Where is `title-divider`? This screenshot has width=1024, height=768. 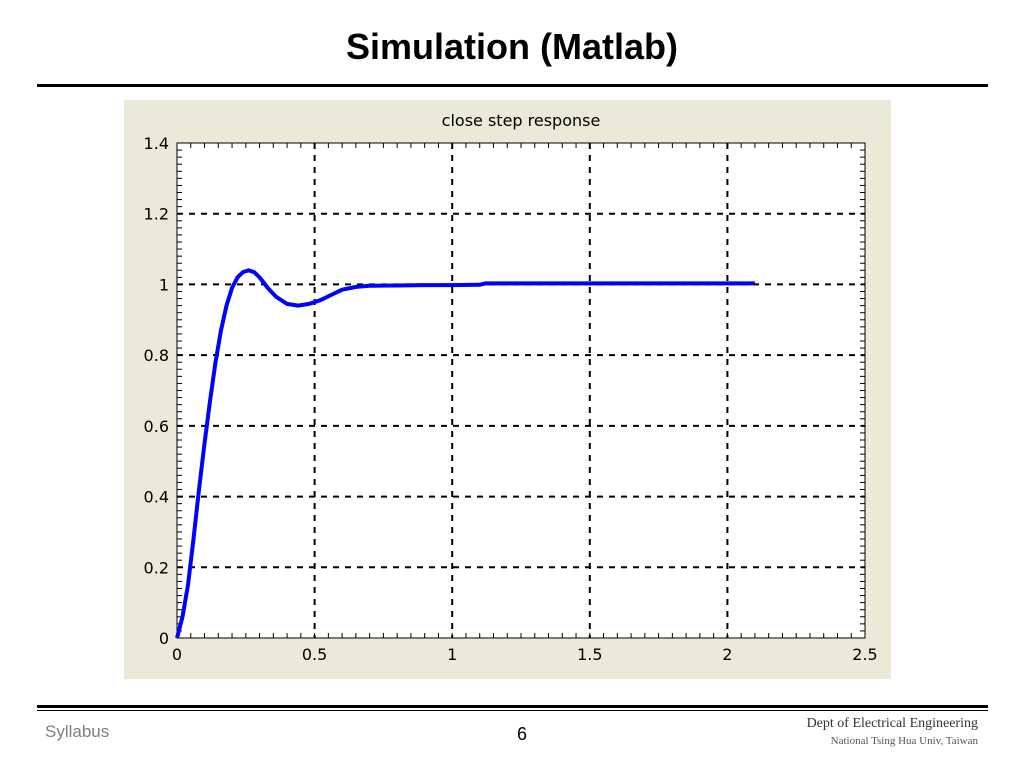
title-divider is located at coordinates (512, 85).